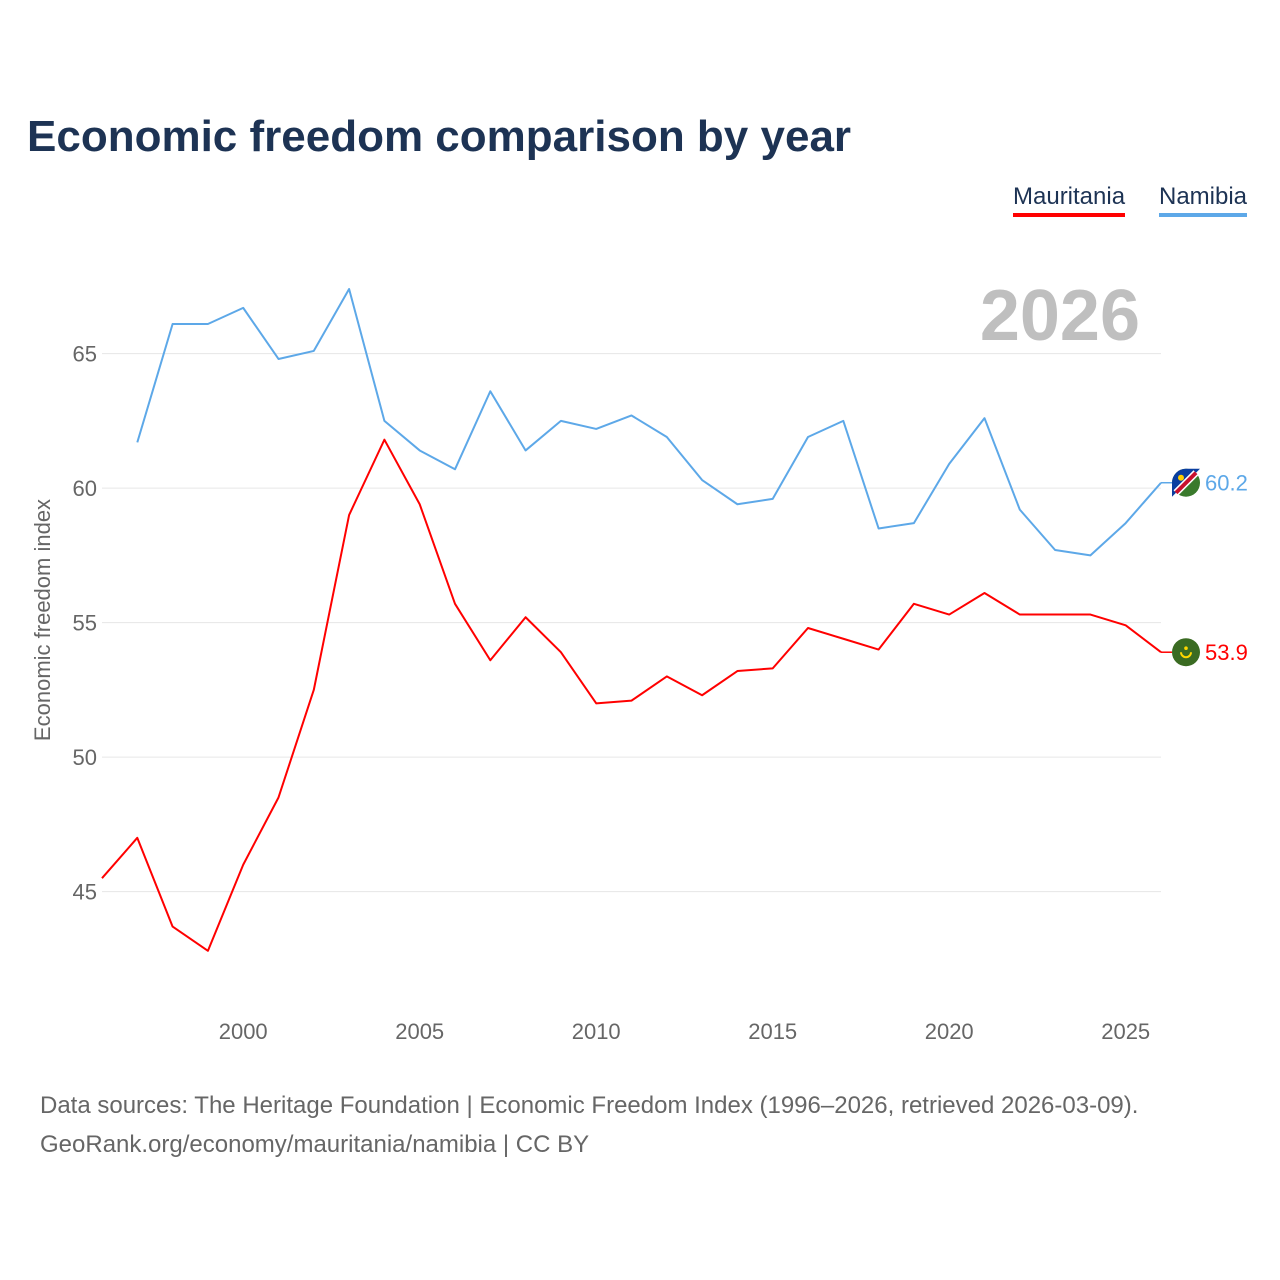 Image resolution: width=1280 pixels, height=1280 pixels. Describe the element at coordinates (1186, 648) in the screenshot. I see `mauritania-flag-star` at that location.